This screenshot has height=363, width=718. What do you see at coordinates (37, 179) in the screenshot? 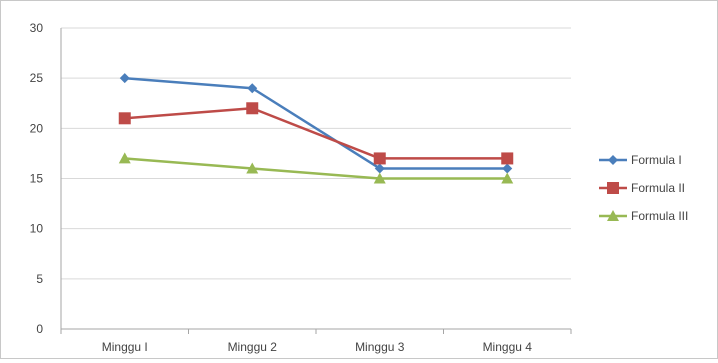
I see `y-tick-label: 15` at bounding box center [37, 179].